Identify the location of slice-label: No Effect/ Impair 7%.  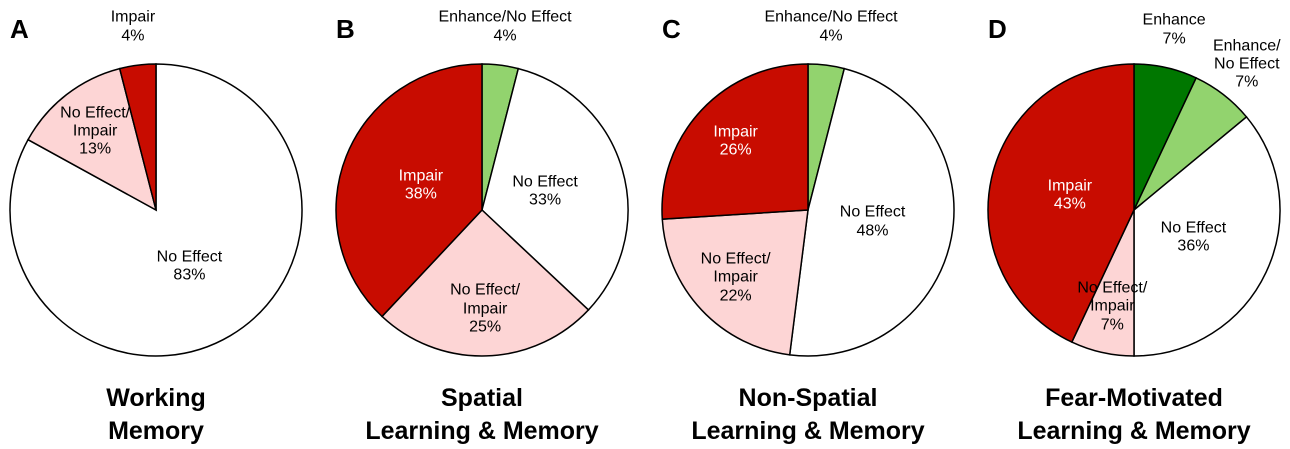
(1112, 306).